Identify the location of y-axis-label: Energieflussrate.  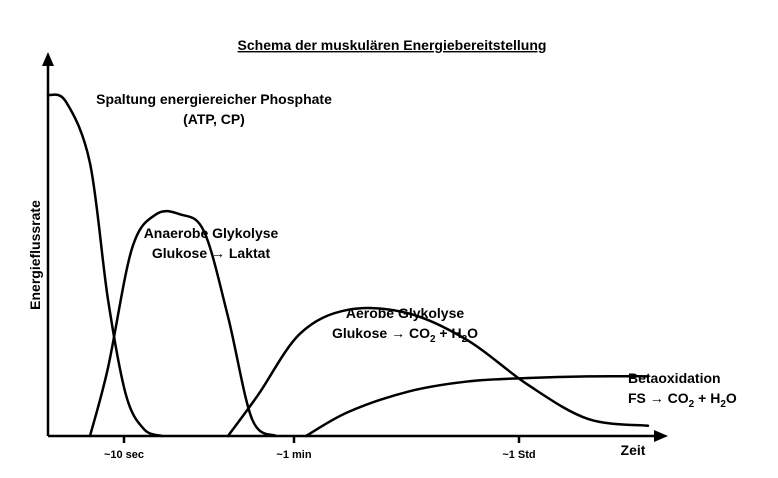
(35, 255).